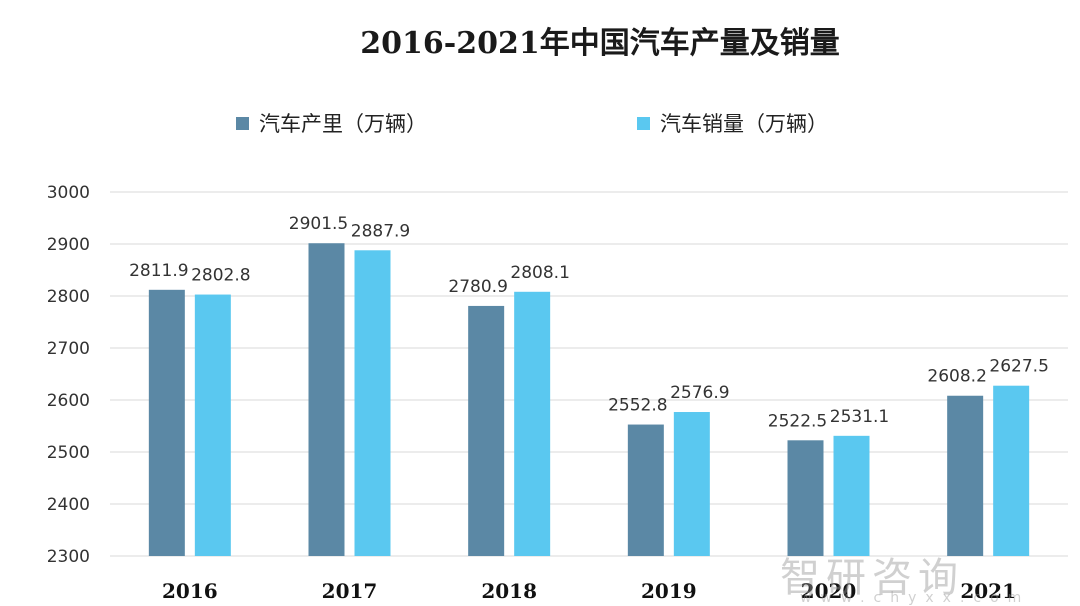  Describe the element at coordinates (380, 231) in the screenshot. I see `data-label: 2887.9` at that location.